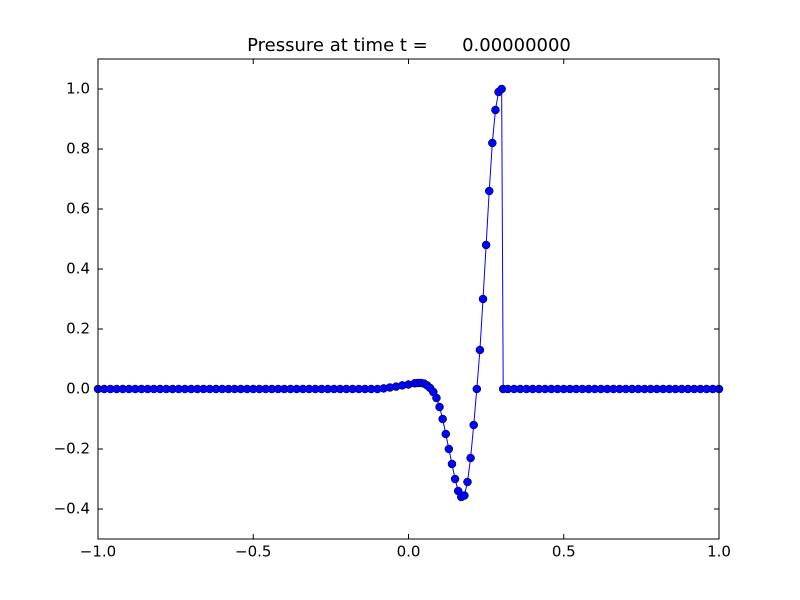 The image size is (800, 600). Describe the element at coordinates (78, 269) in the screenshot. I see `y-tick-label: 0.4` at that location.